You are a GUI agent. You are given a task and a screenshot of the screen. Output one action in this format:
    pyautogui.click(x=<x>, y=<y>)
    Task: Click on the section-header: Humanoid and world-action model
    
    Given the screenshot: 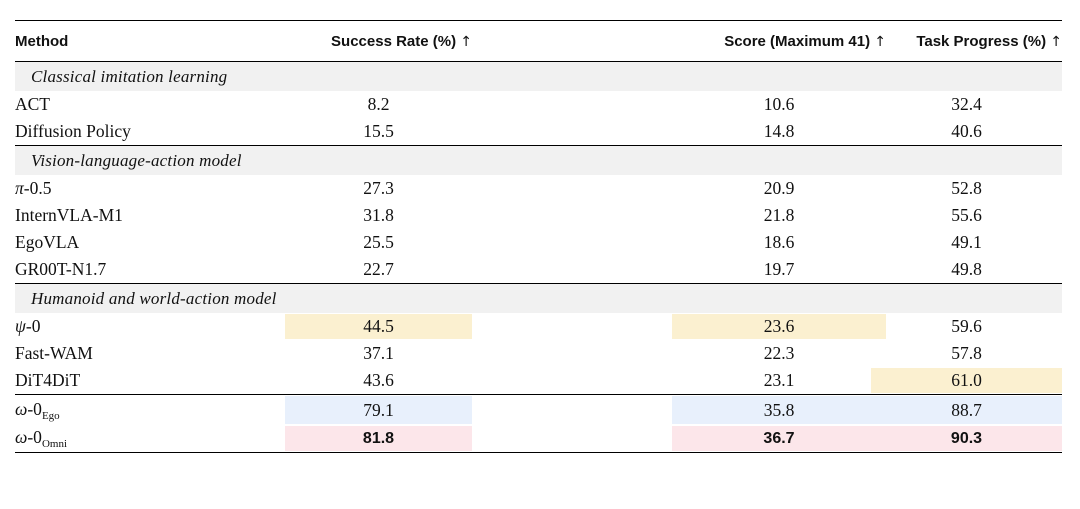 What is the action you would take?
    pyautogui.click(x=538, y=298)
    